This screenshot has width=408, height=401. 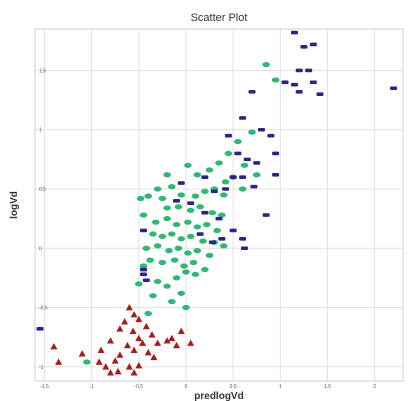 What do you see at coordinates (43, 219) in the screenshot?
I see `y-tick-labels: -1 -0.5 0 0.5 1 1.5` at bounding box center [43, 219].